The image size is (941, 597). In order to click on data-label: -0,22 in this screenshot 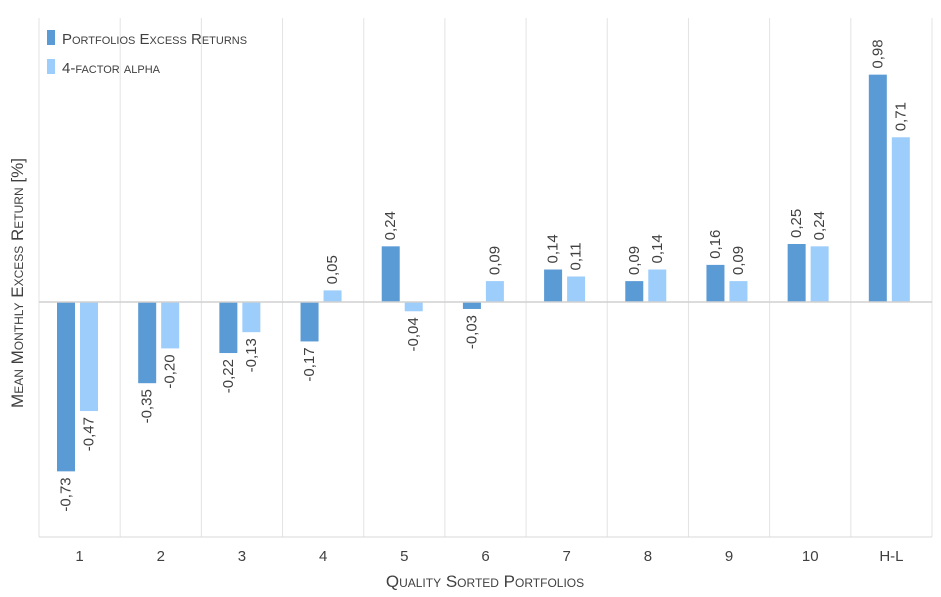, I will do `click(228, 376)`.